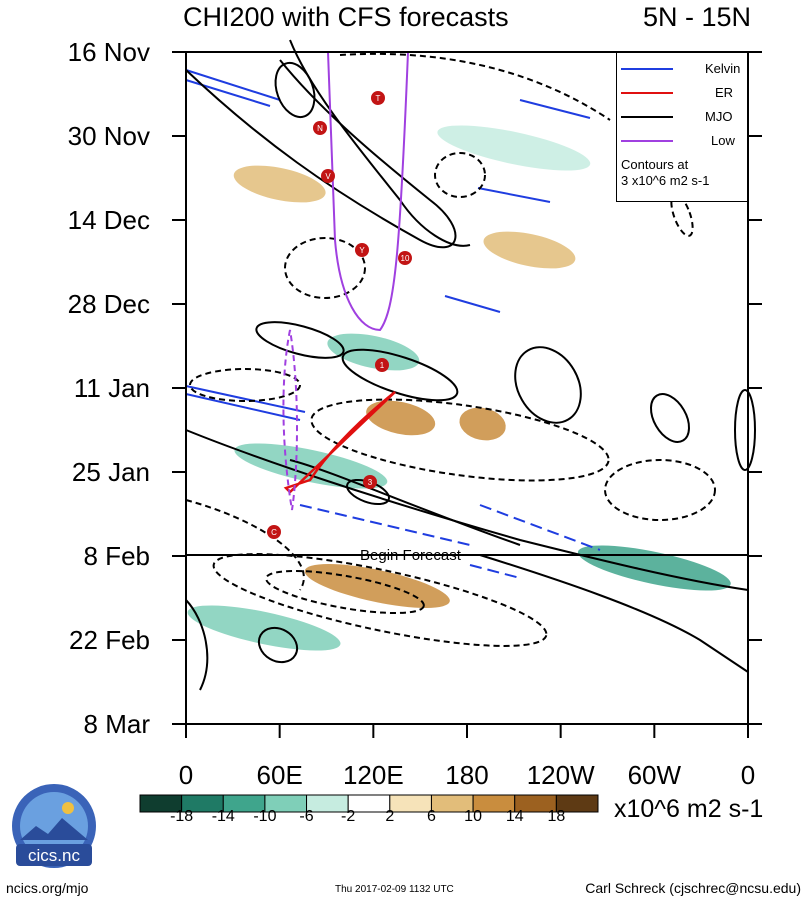 Image resolution: width=809 pixels, height=907 pixels. What do you see at coordinates (108, 52) in the screenshot?
I see `y-tick-label: 16 Nov` at bounding box center [108, 52].